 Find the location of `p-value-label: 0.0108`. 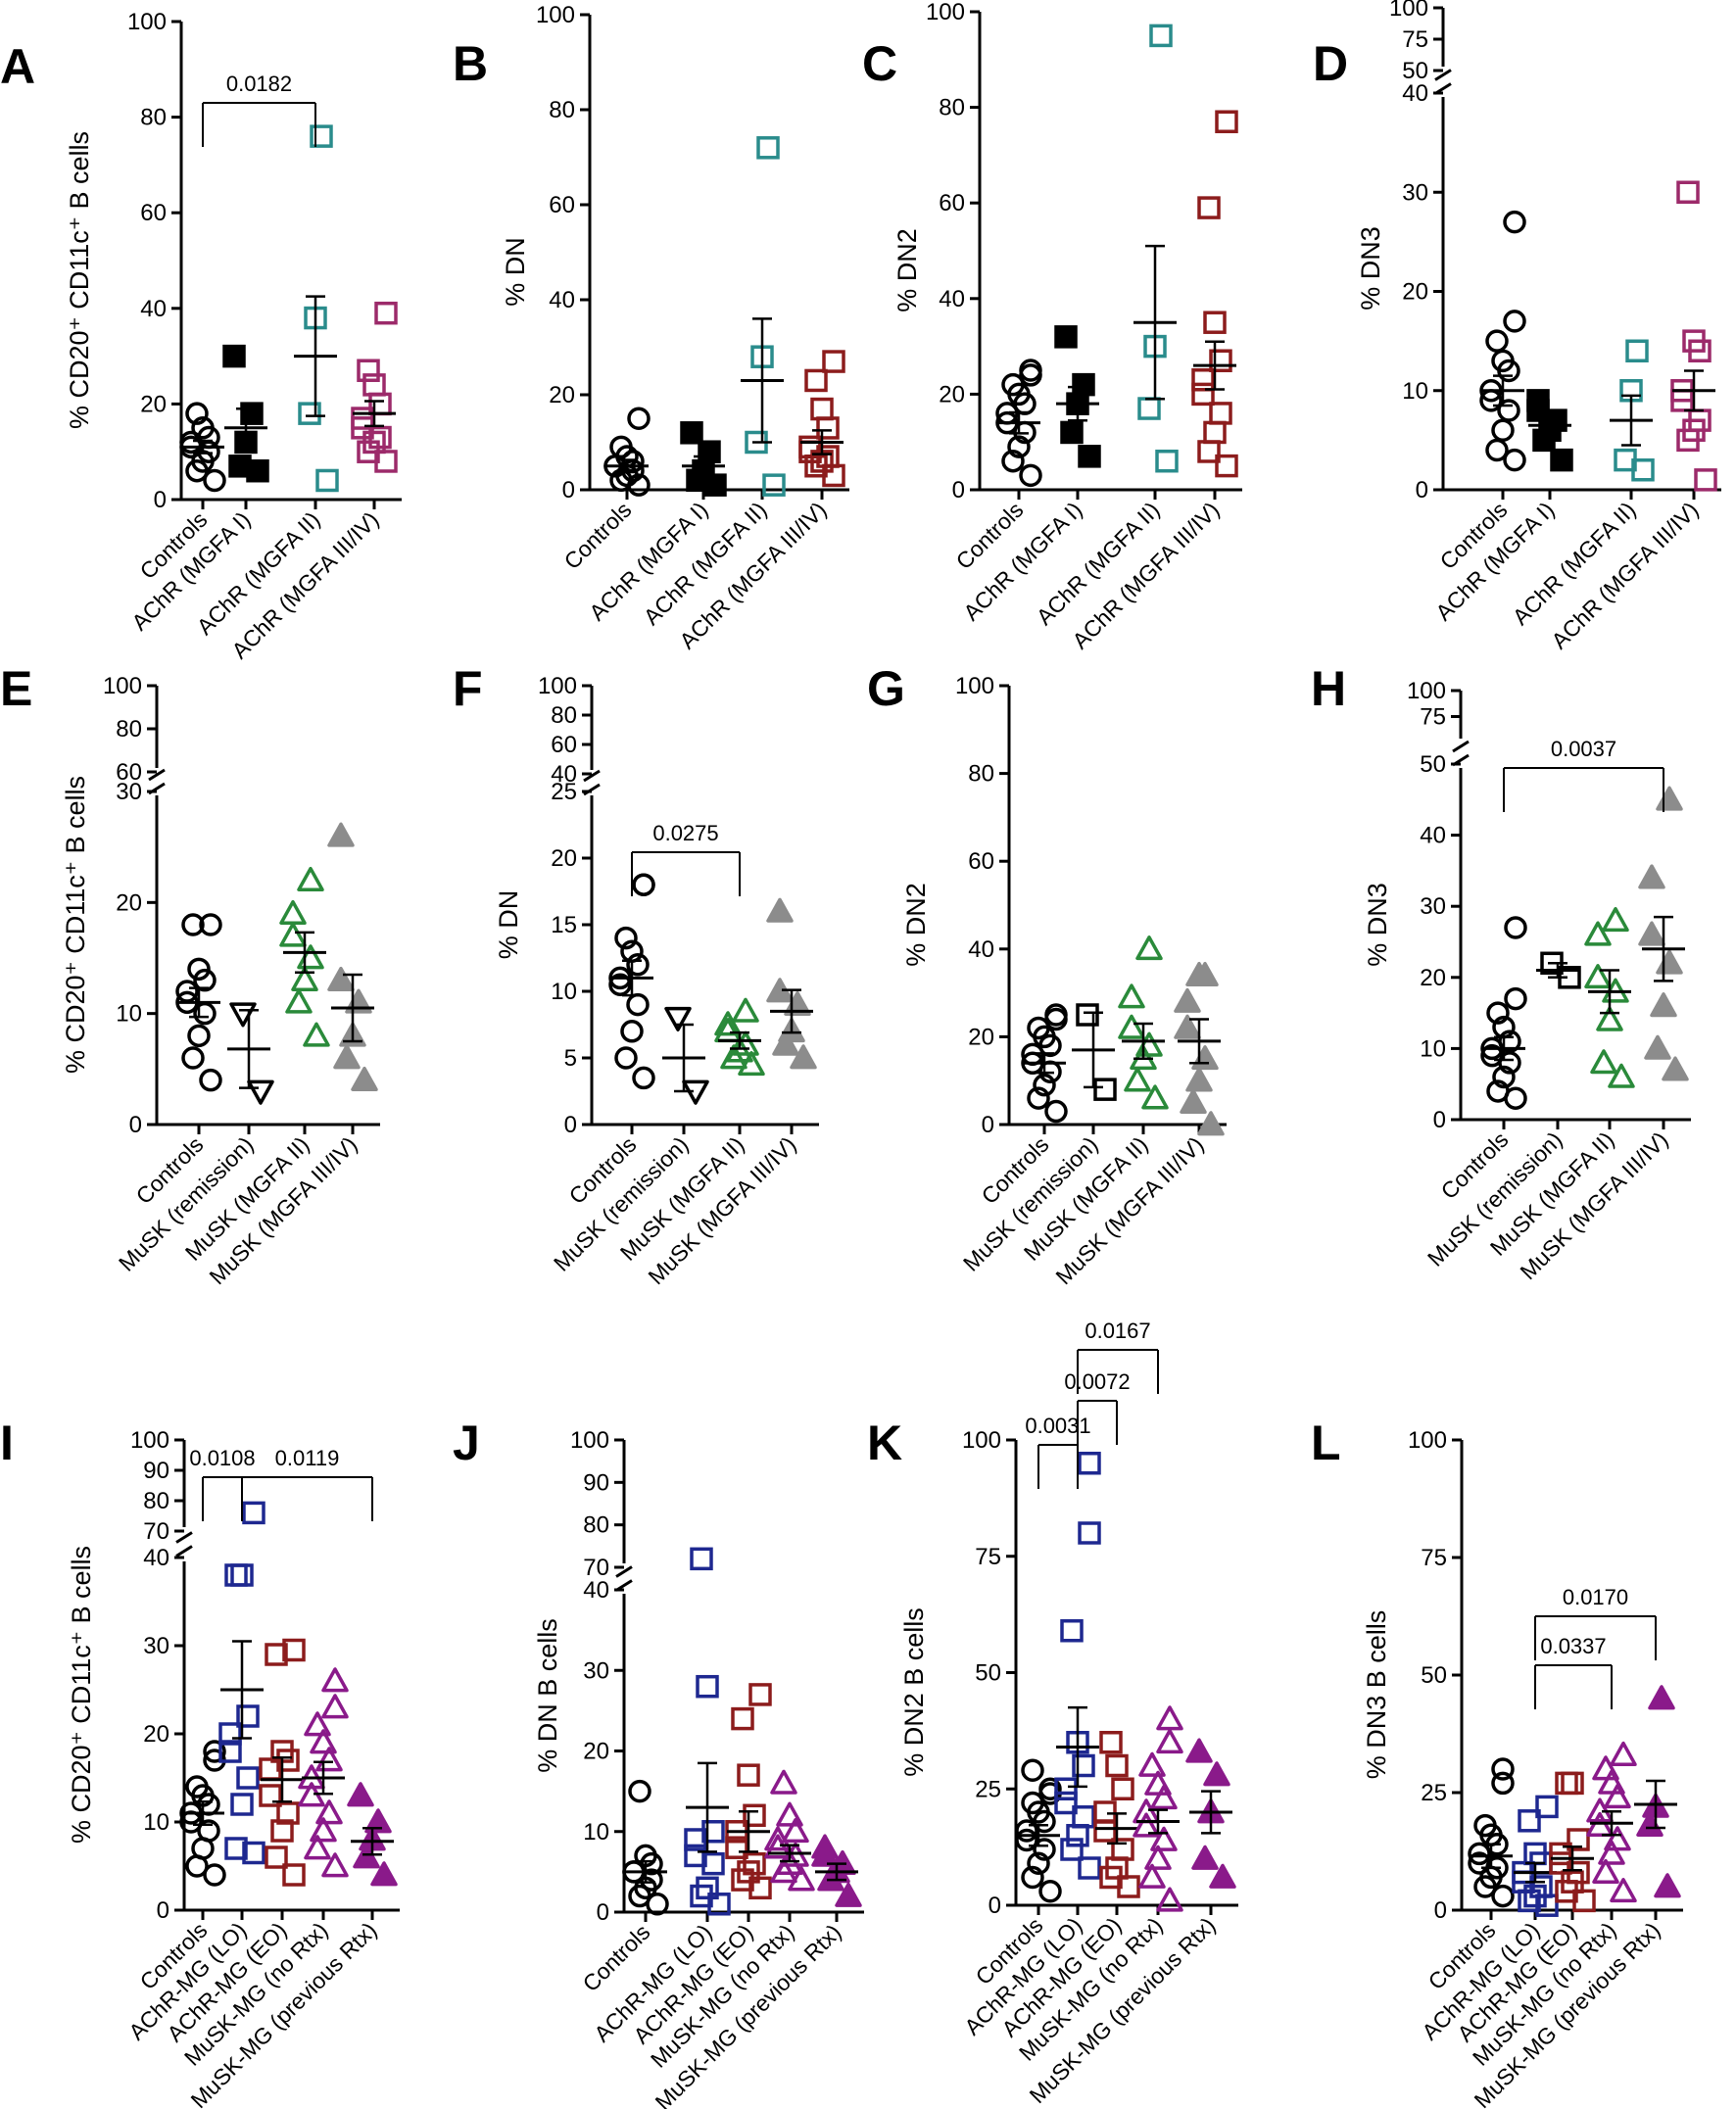

p-value-label: 0.0108 is located at coordinates (222, 1458).